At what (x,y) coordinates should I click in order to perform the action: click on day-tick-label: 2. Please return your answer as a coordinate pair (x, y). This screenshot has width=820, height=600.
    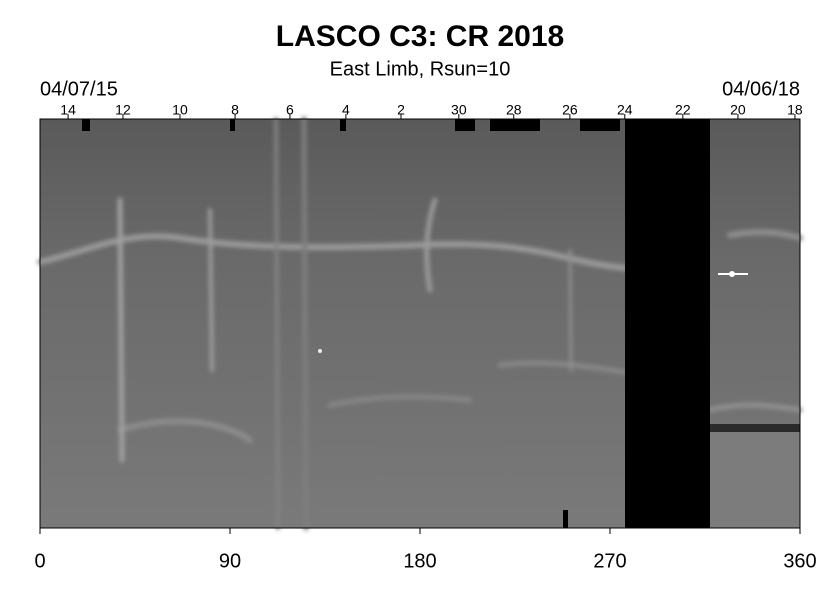
    Looking at the image, I should click on (401, 110).